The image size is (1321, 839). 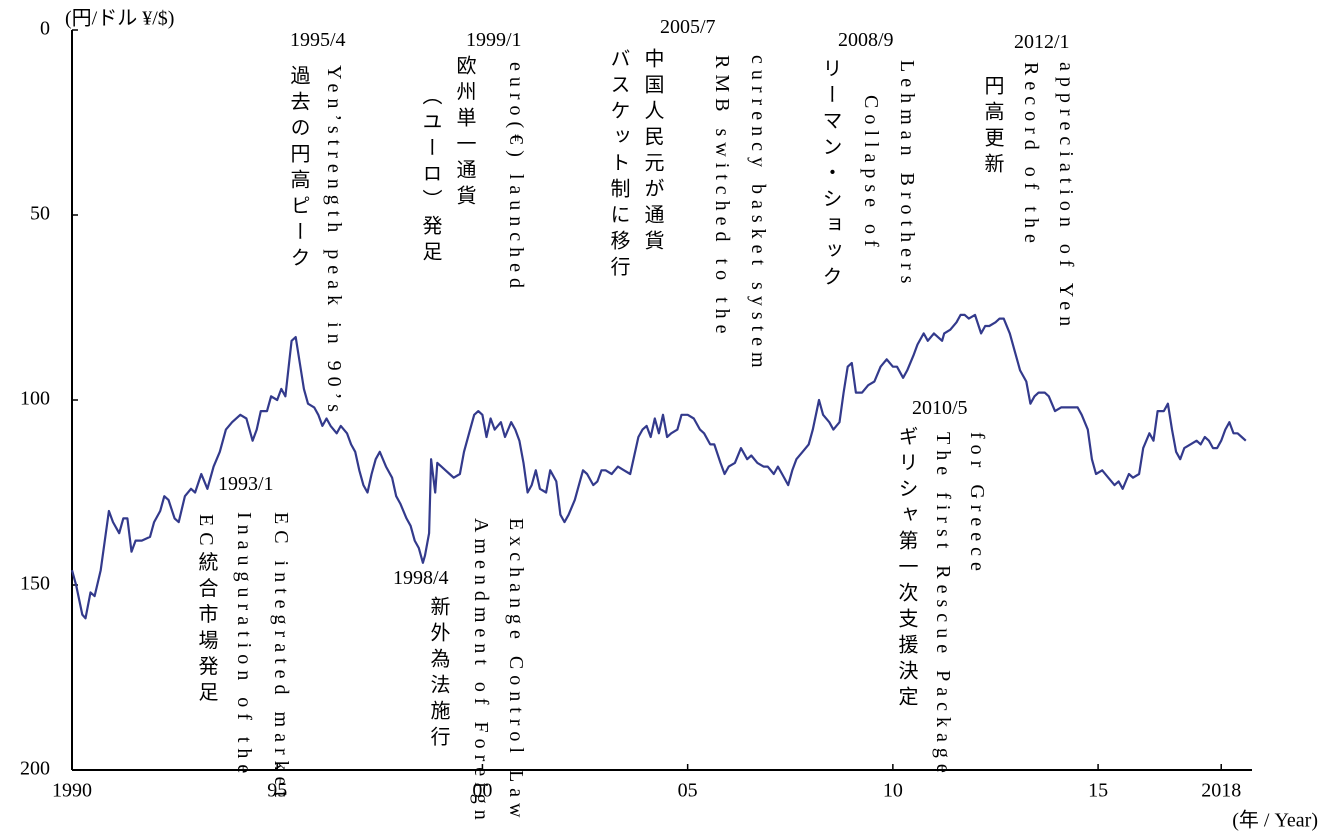 I want to click on annotation-text: ギリシャ第一次支援決定, so click(x=906, y=569).